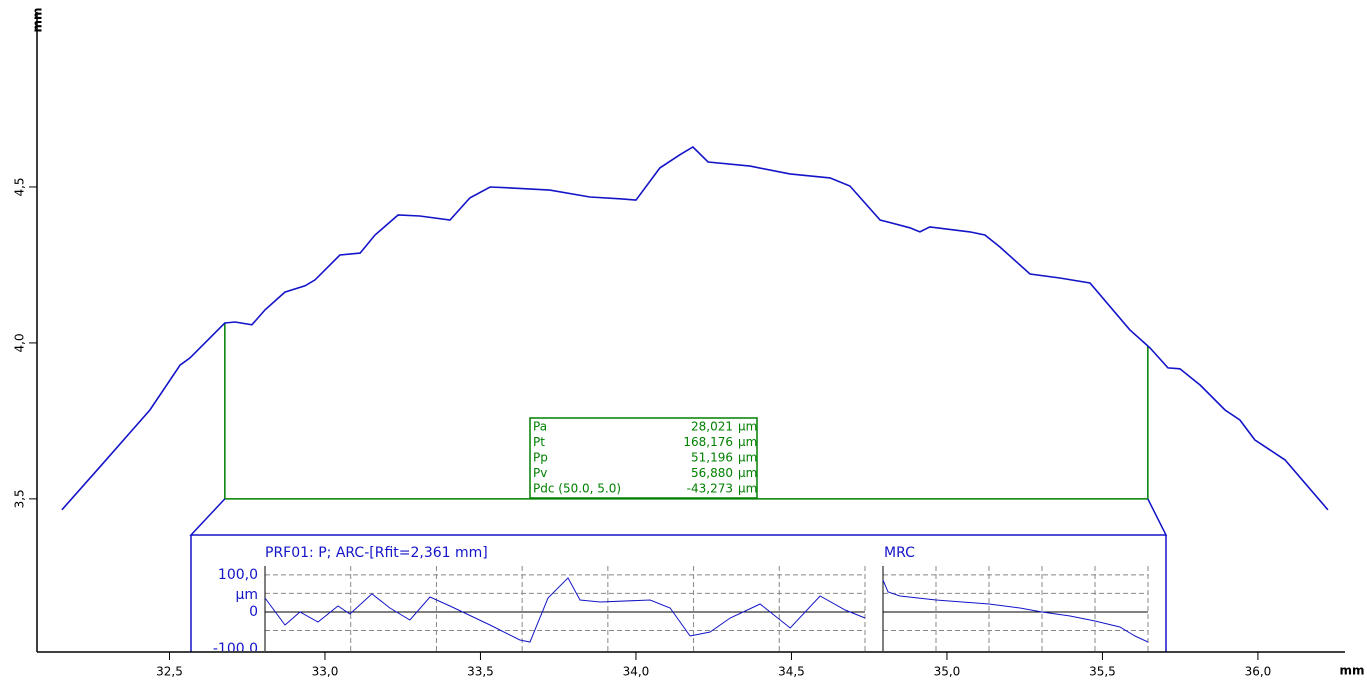 This screenshot has height=686, width=1367. Describe the element at coordinates (169, 672) in the screenshot. I see `x-tick-label: 32,5` at that location.